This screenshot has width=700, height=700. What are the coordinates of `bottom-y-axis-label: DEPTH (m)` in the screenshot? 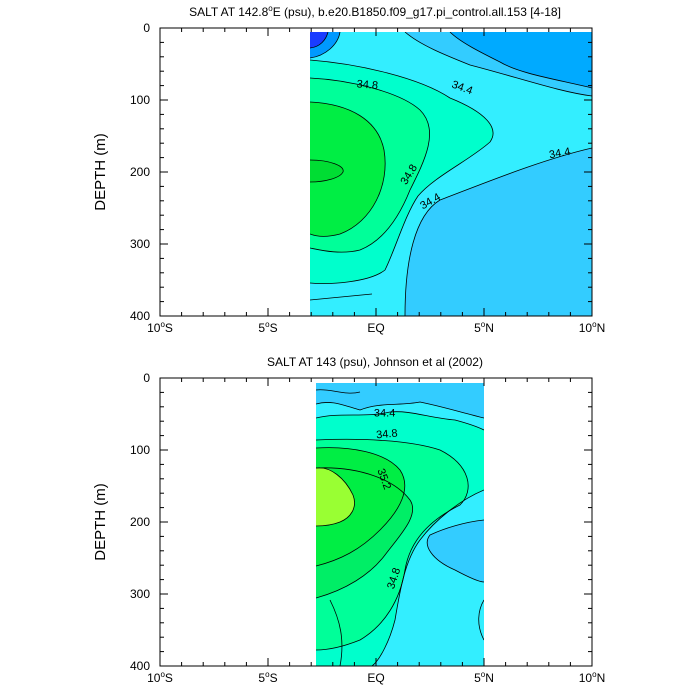 It's located at (100, 522).